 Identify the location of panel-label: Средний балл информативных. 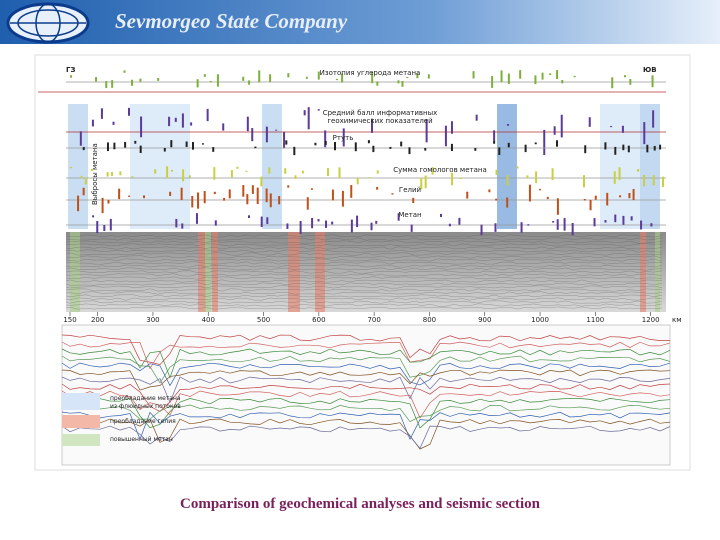
(380, 113).